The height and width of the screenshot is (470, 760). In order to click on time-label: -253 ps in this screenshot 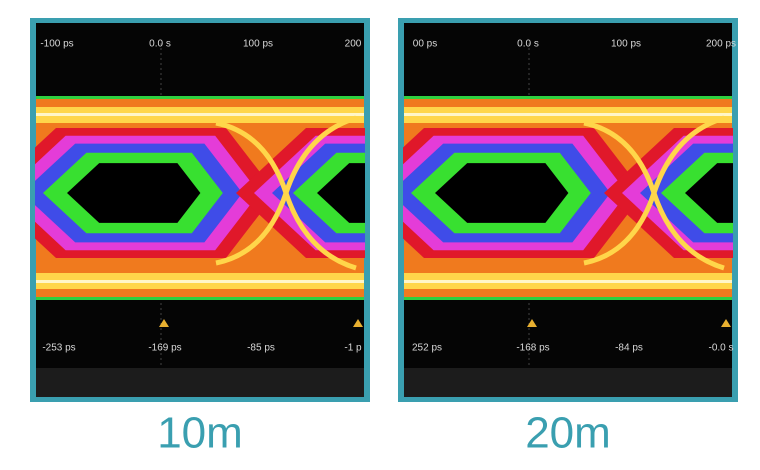, I will do `click(58, 348)`.